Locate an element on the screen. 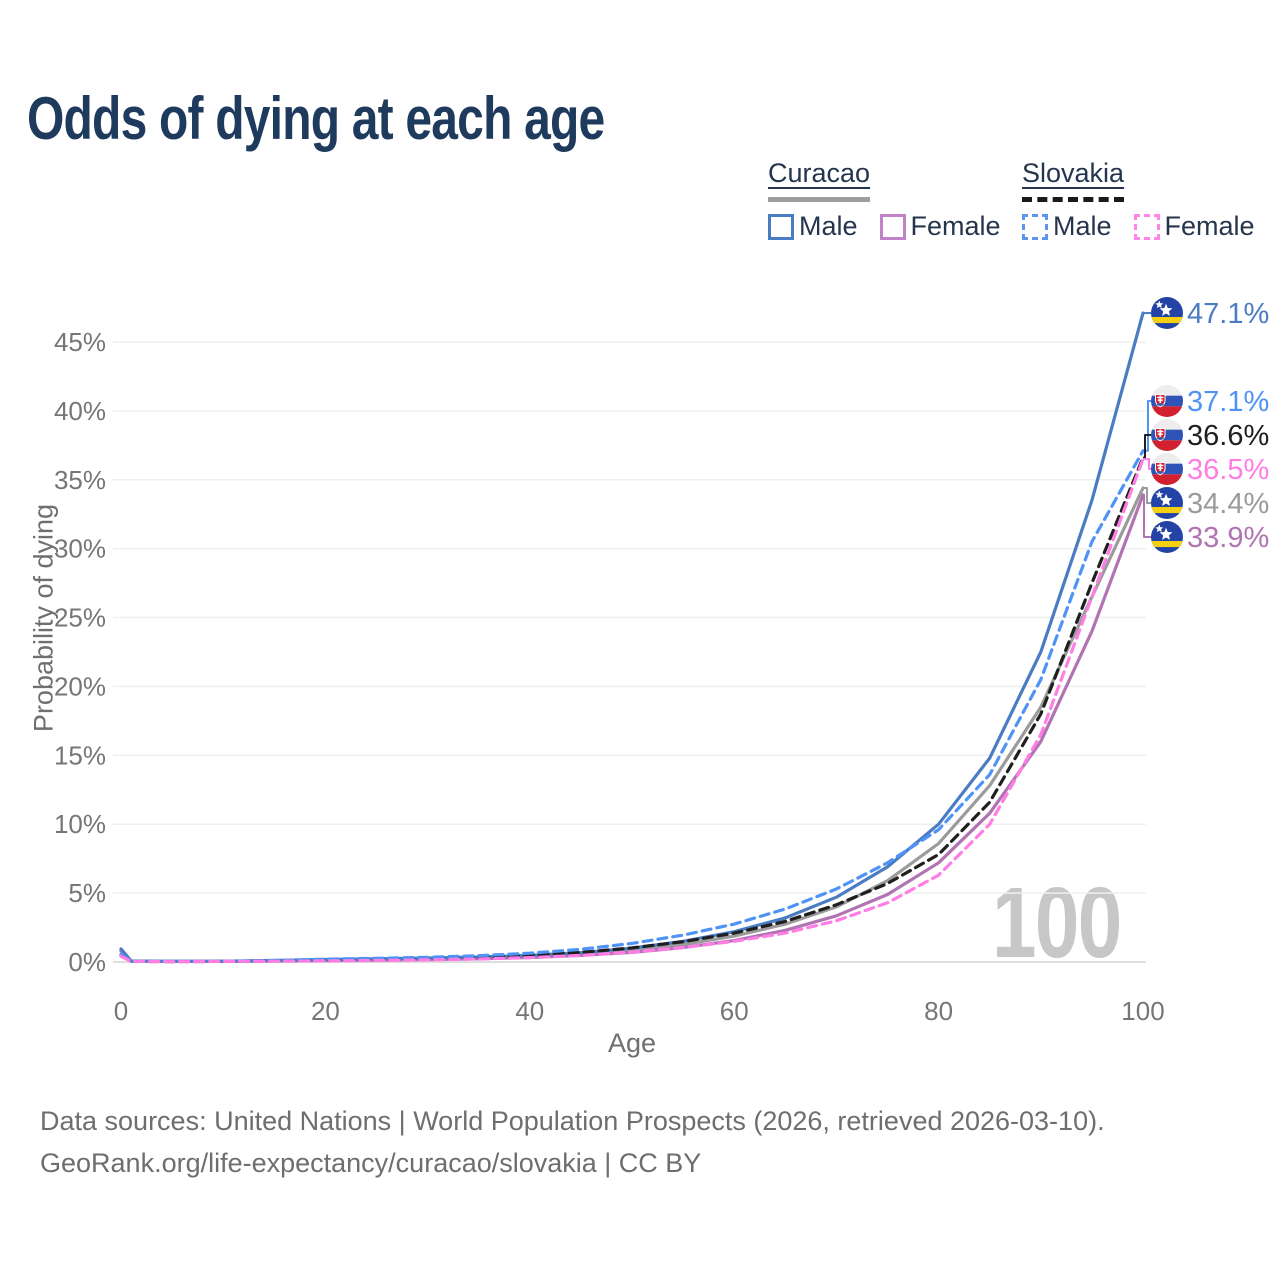 This screenshot has height=1280, width=1280. x-tick-label: 80 is located at coordinates (938, 1011).